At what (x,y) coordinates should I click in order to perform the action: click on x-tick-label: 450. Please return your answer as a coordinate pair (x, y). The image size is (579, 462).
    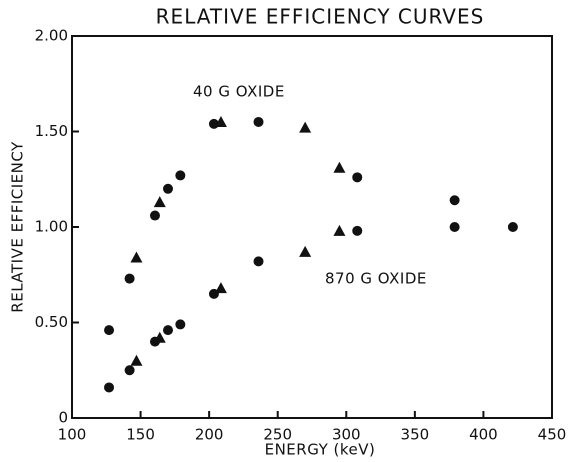
    Looking at the image, I should click on (552, 435).